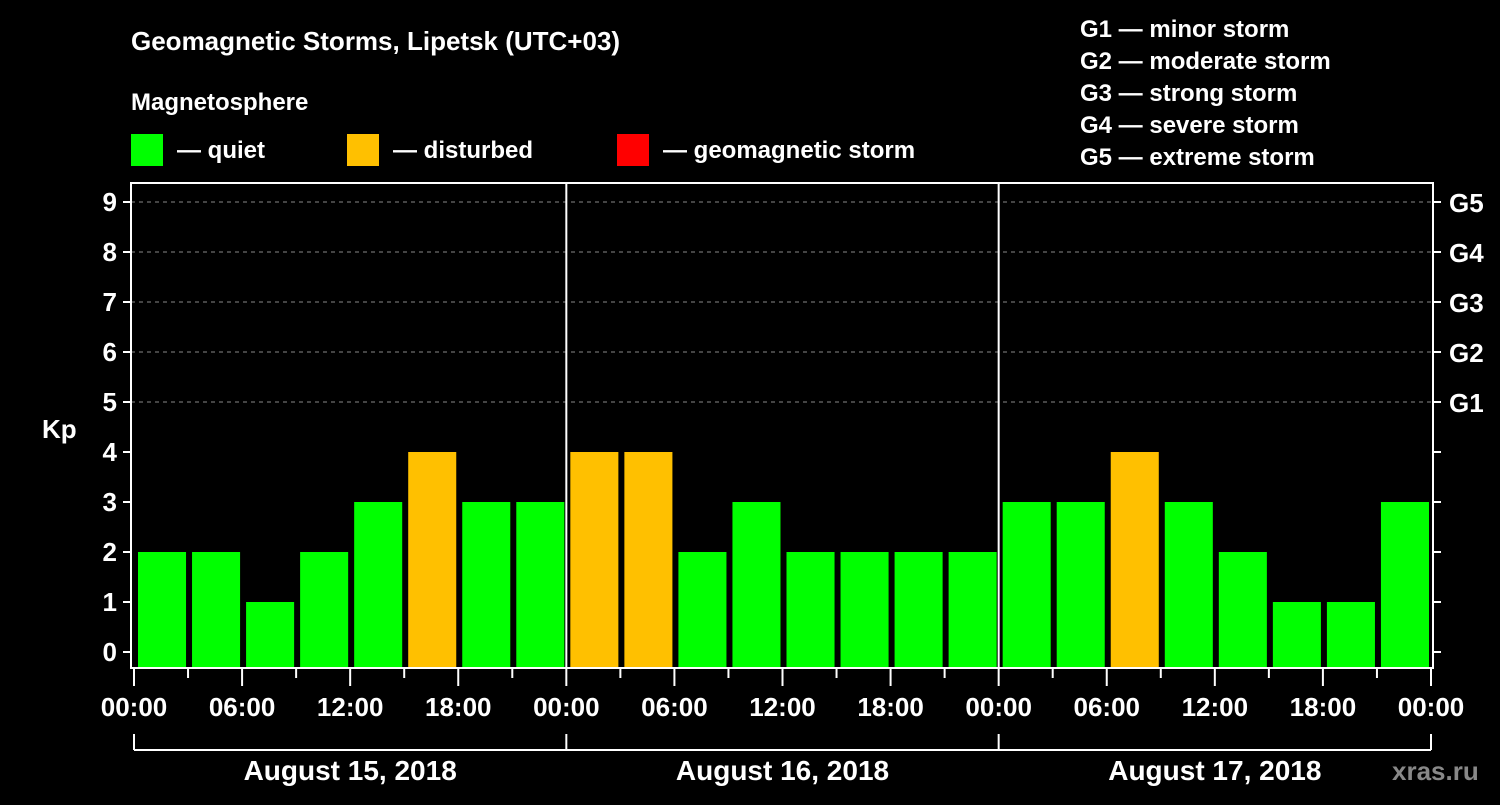 The image size is (1500, 805). What do you see at coordinates (1466, 403) in the screenshot?
I see `g-scale-label: G1` at bounding box center [1466, 403].